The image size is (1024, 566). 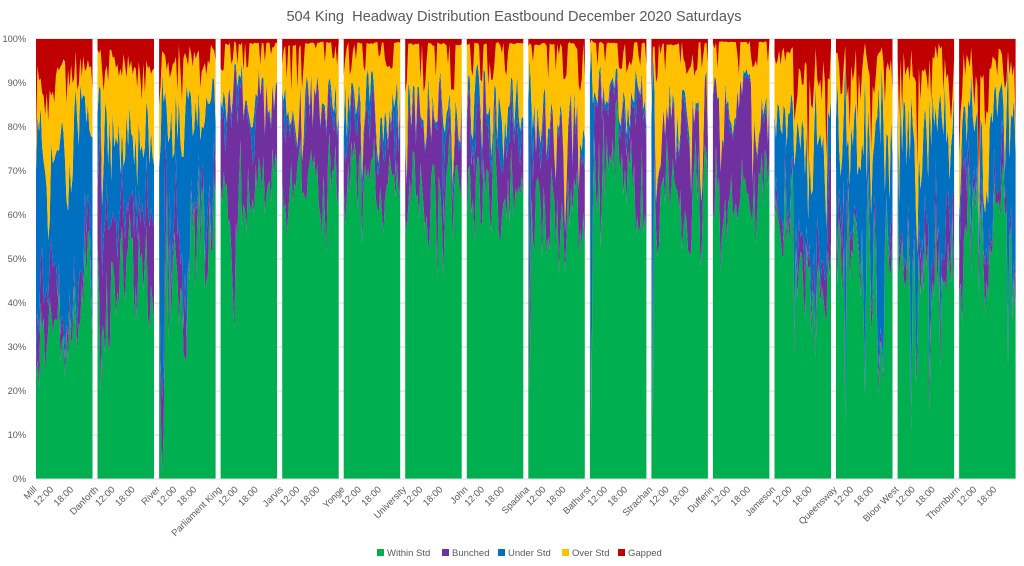 What do you see at coordinates (591, 553) in the screenshot?
I see `svg-text: Over Std` at bounding box center [591, 553].